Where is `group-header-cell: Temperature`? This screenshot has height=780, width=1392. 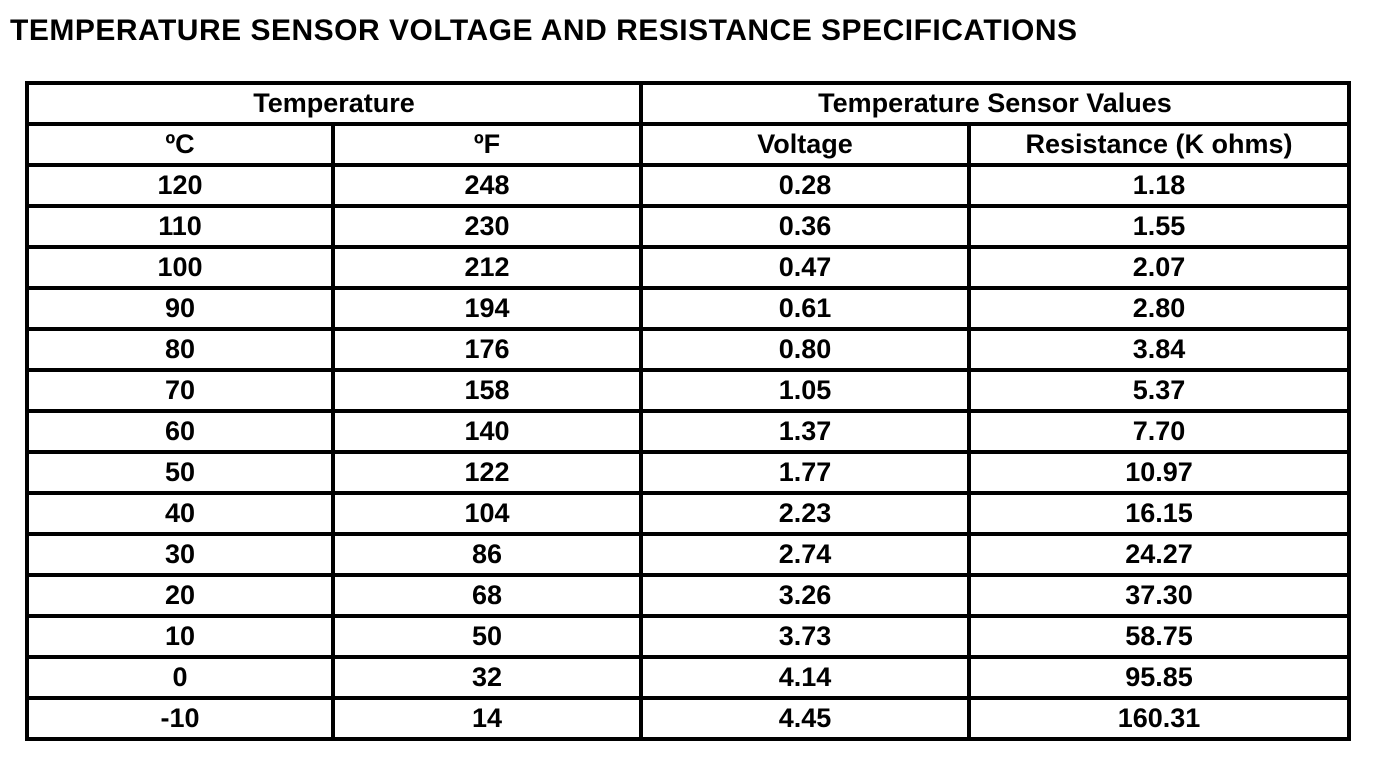
group-header-cell: Temperature is located at coordinates (334, 103).